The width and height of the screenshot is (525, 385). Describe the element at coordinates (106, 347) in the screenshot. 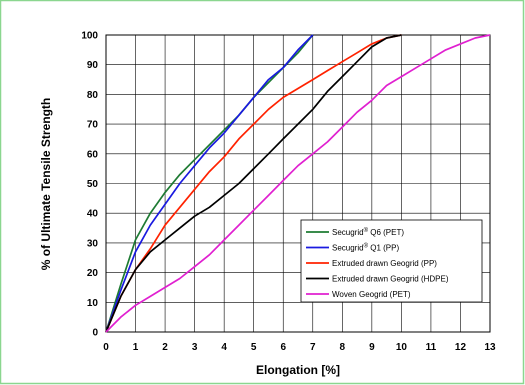

I see `x-tick-label: 0` at that location.